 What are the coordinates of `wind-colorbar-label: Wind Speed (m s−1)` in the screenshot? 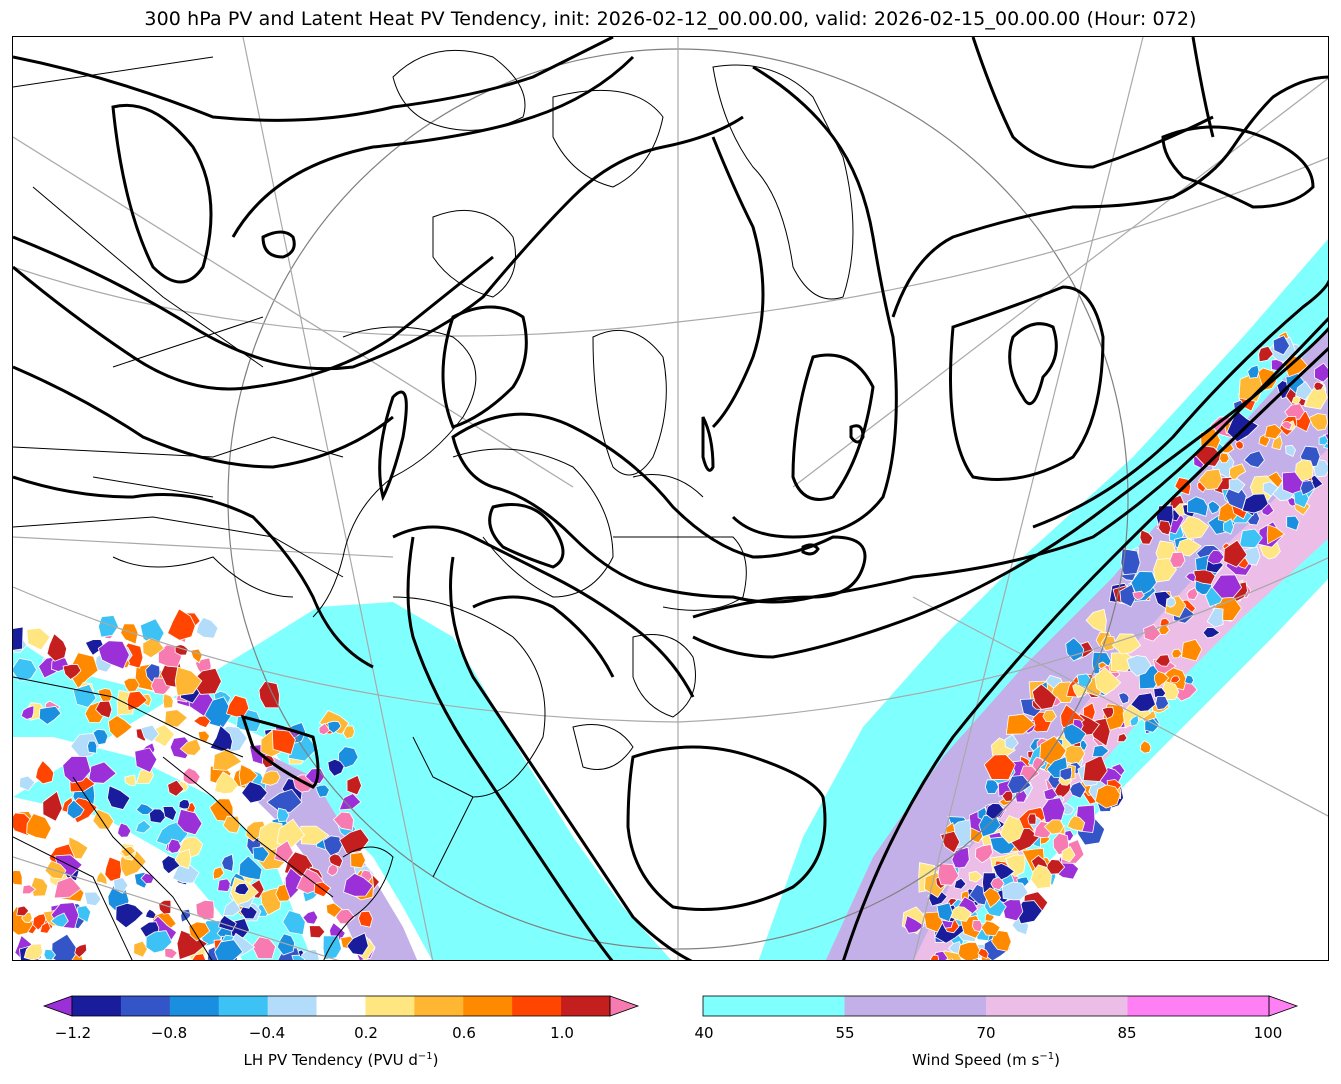 It's located at (986, 1060).